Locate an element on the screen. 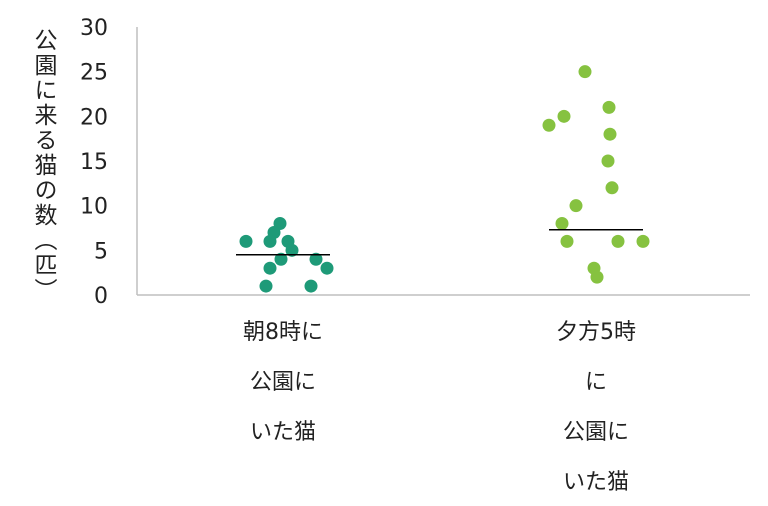 This screenshot has width=768, height=506. y-tick-label: 20 is located at coordinates (94, 117).